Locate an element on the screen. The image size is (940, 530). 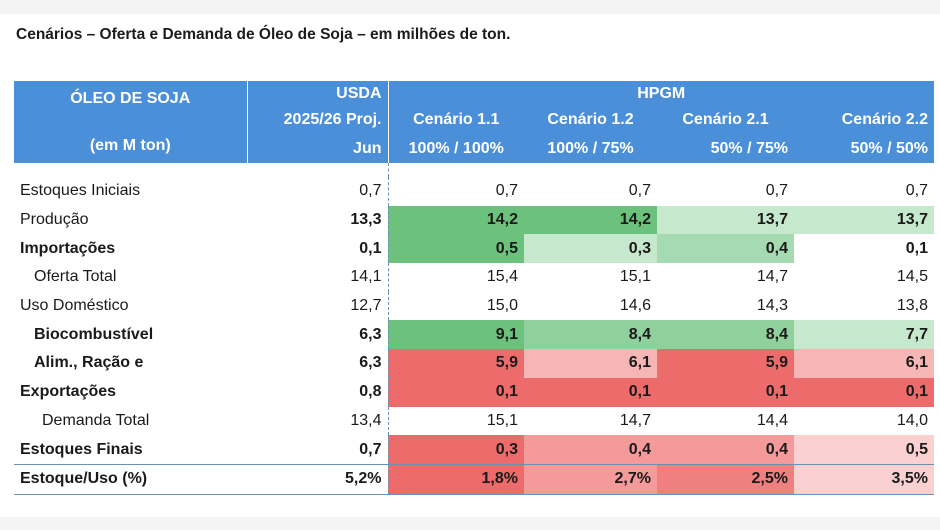
row-label: Alim., Ração e is located at coordinates (89, 363).